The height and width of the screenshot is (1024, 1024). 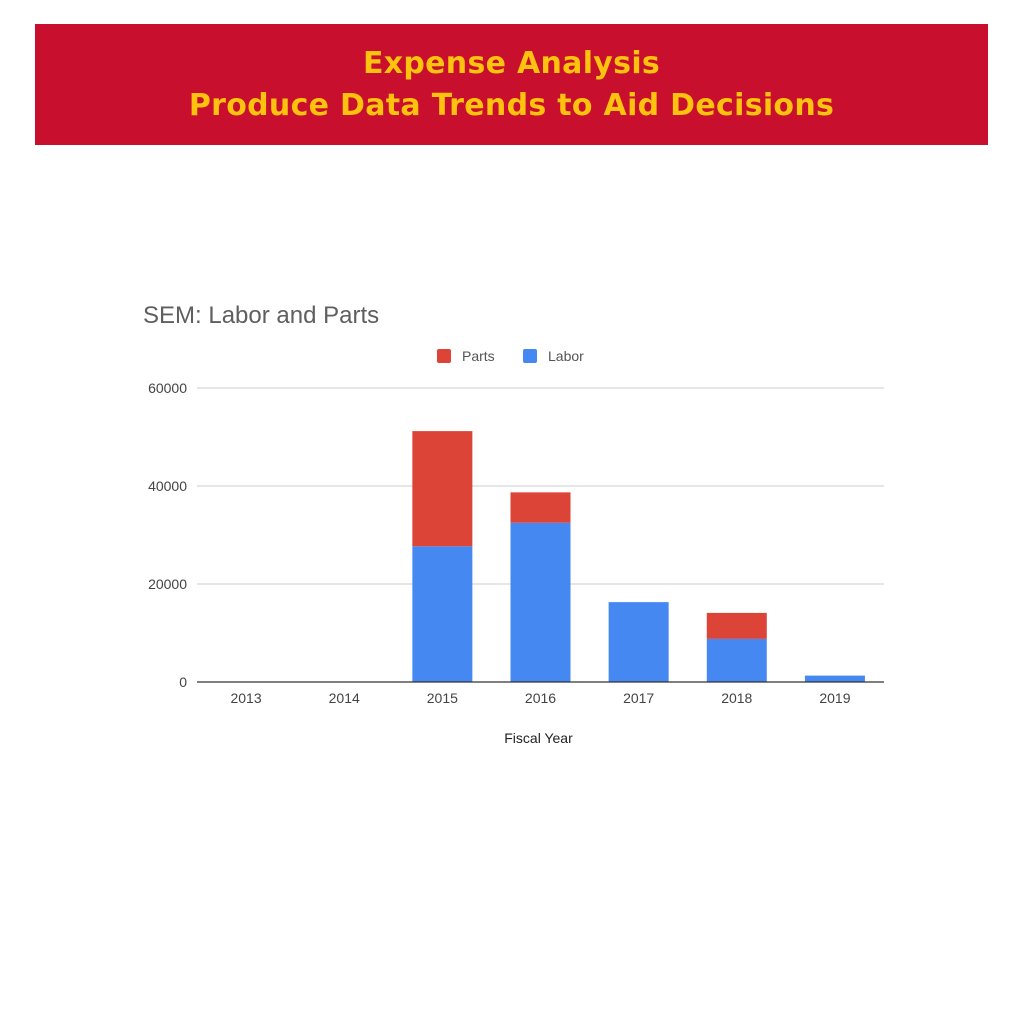 What do you see at coordinates (478, 356) in the screenshot?
I see `legend-label-parts: Parts` at bounding box center [478, 356].